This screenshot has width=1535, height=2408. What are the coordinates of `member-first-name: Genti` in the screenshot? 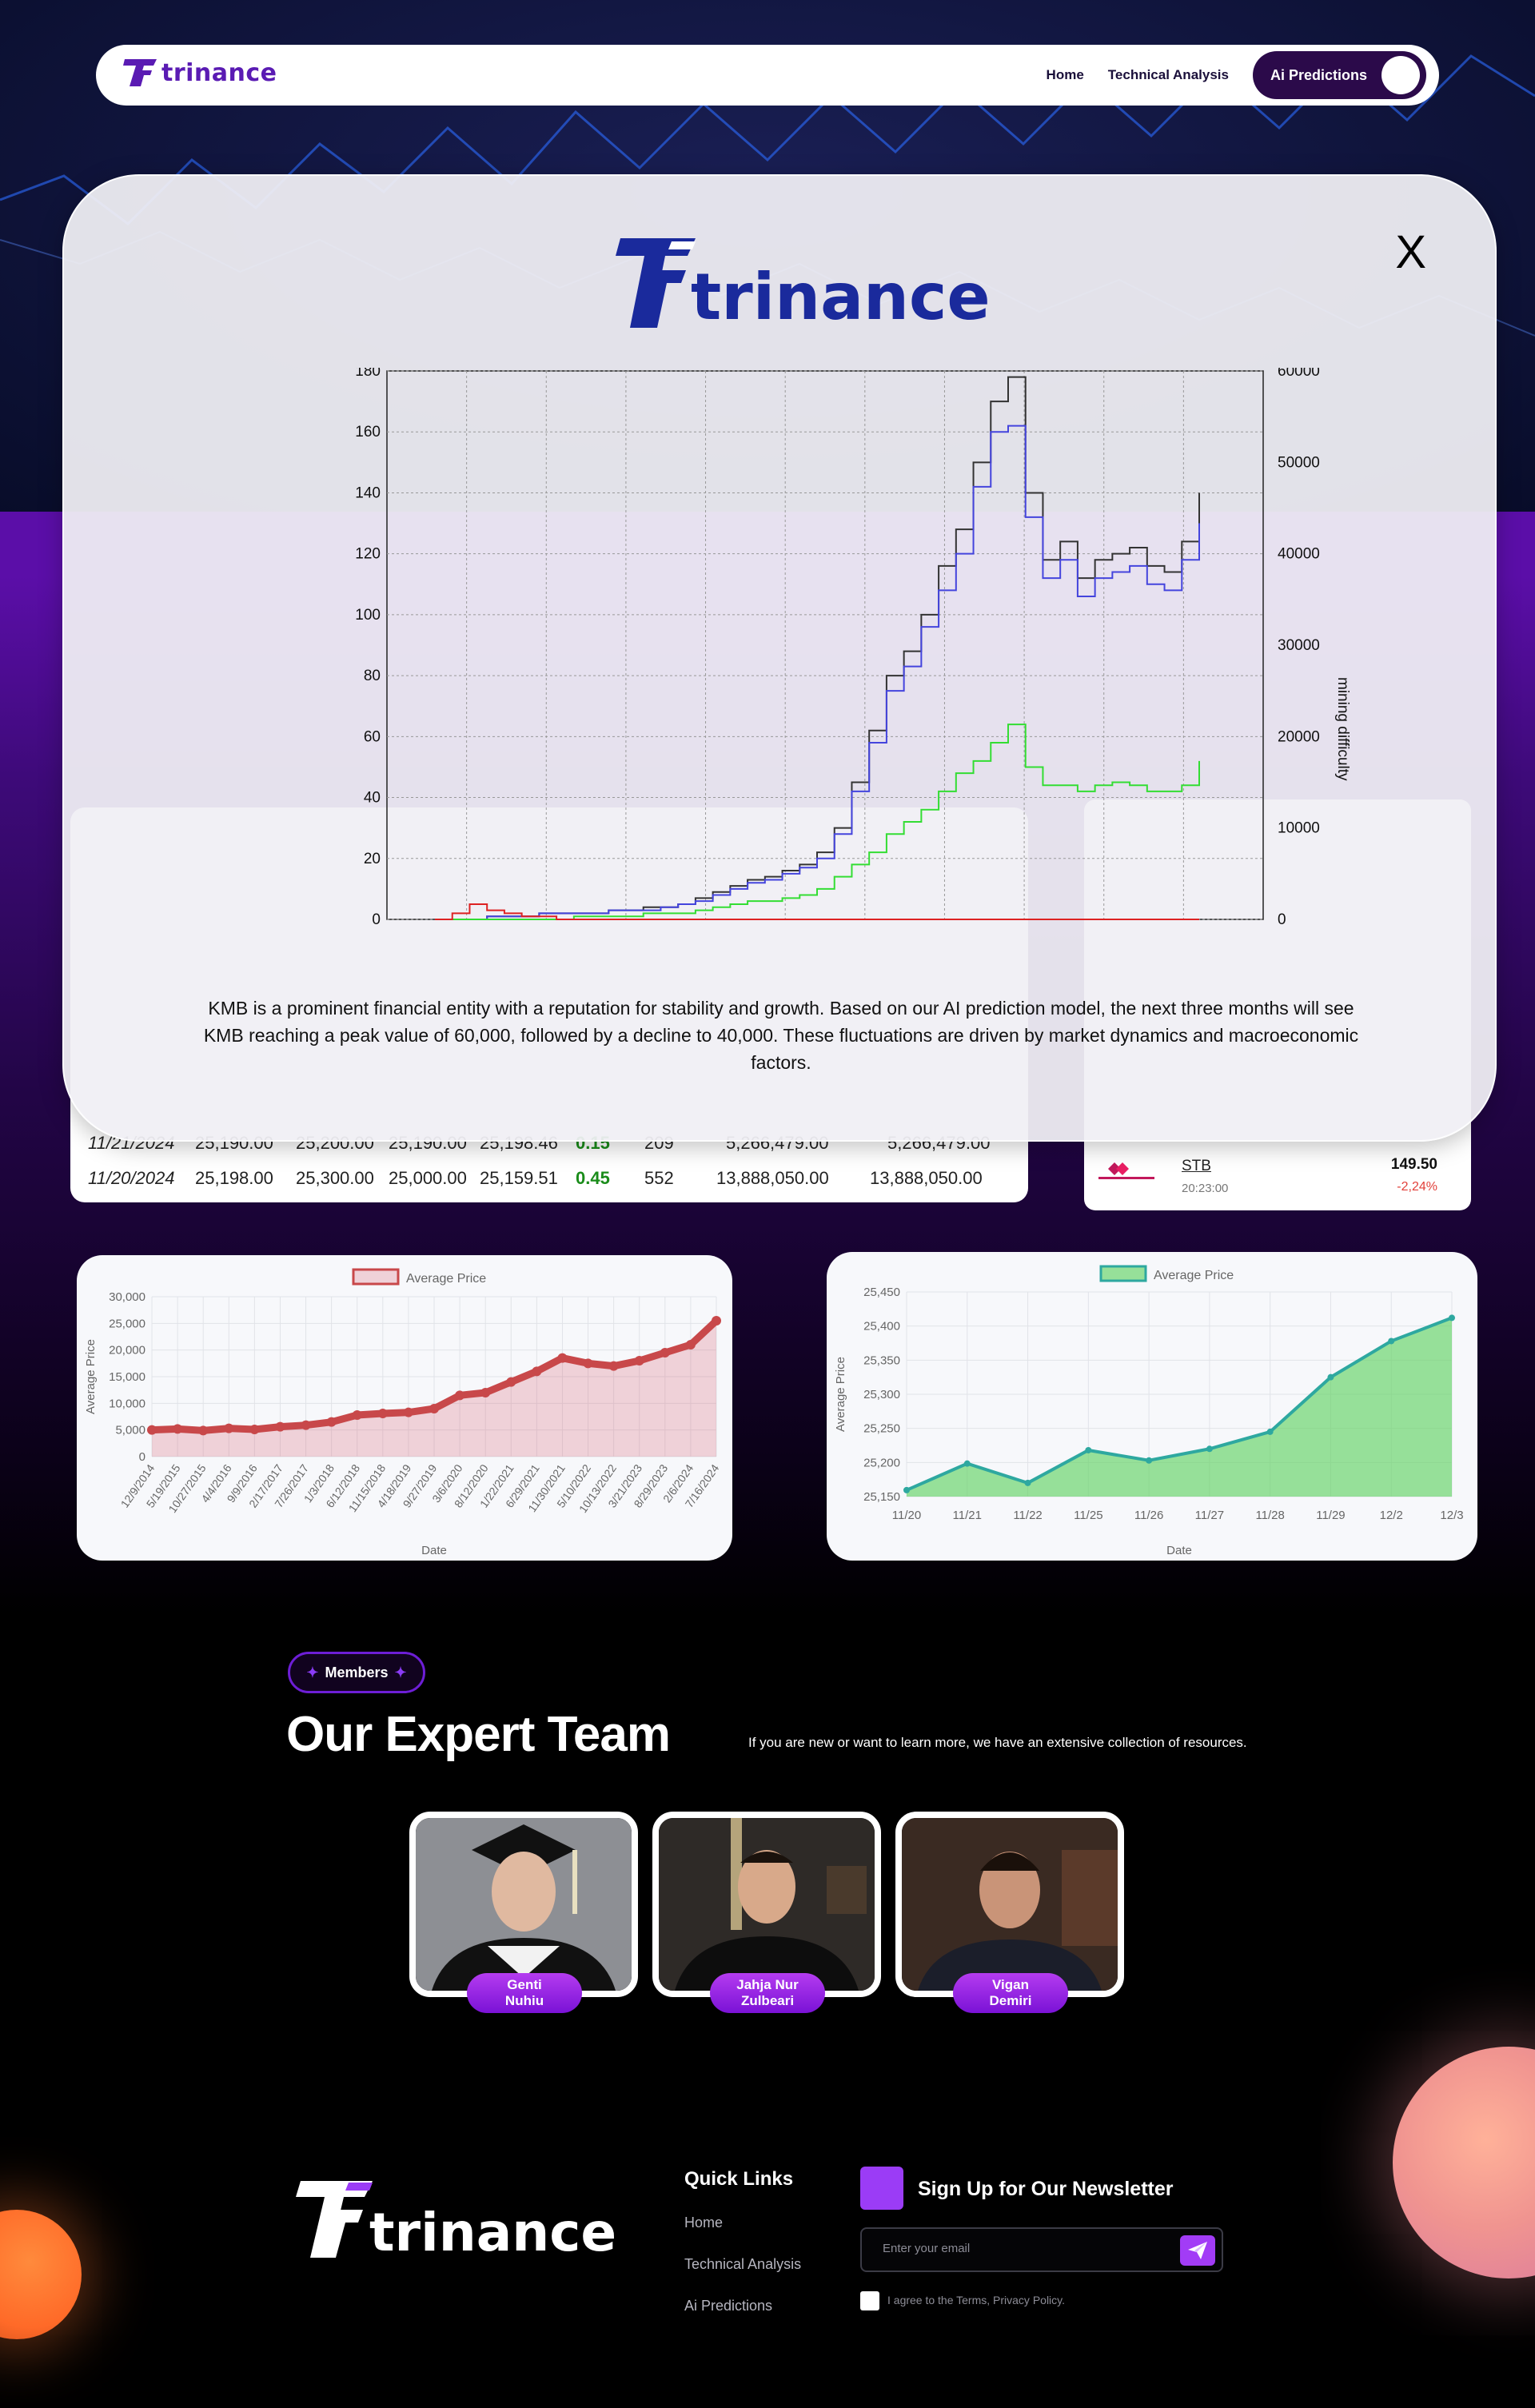 It's located at (524, 1984).